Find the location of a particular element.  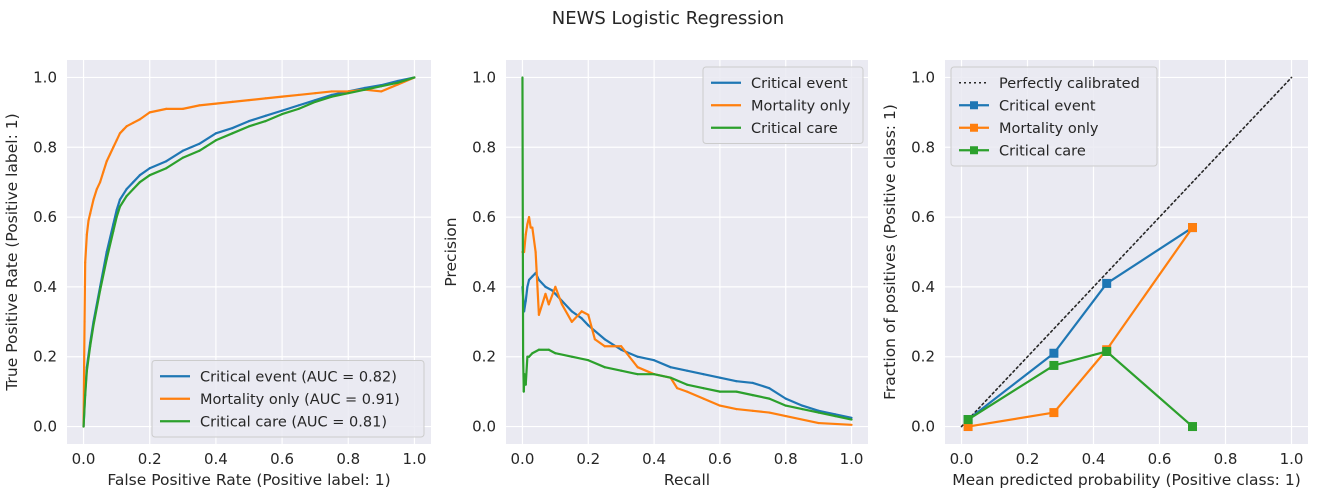

roc-y-axis-label: True Positive Rate (Positive label: 1) is located at coordinates (12, 252).